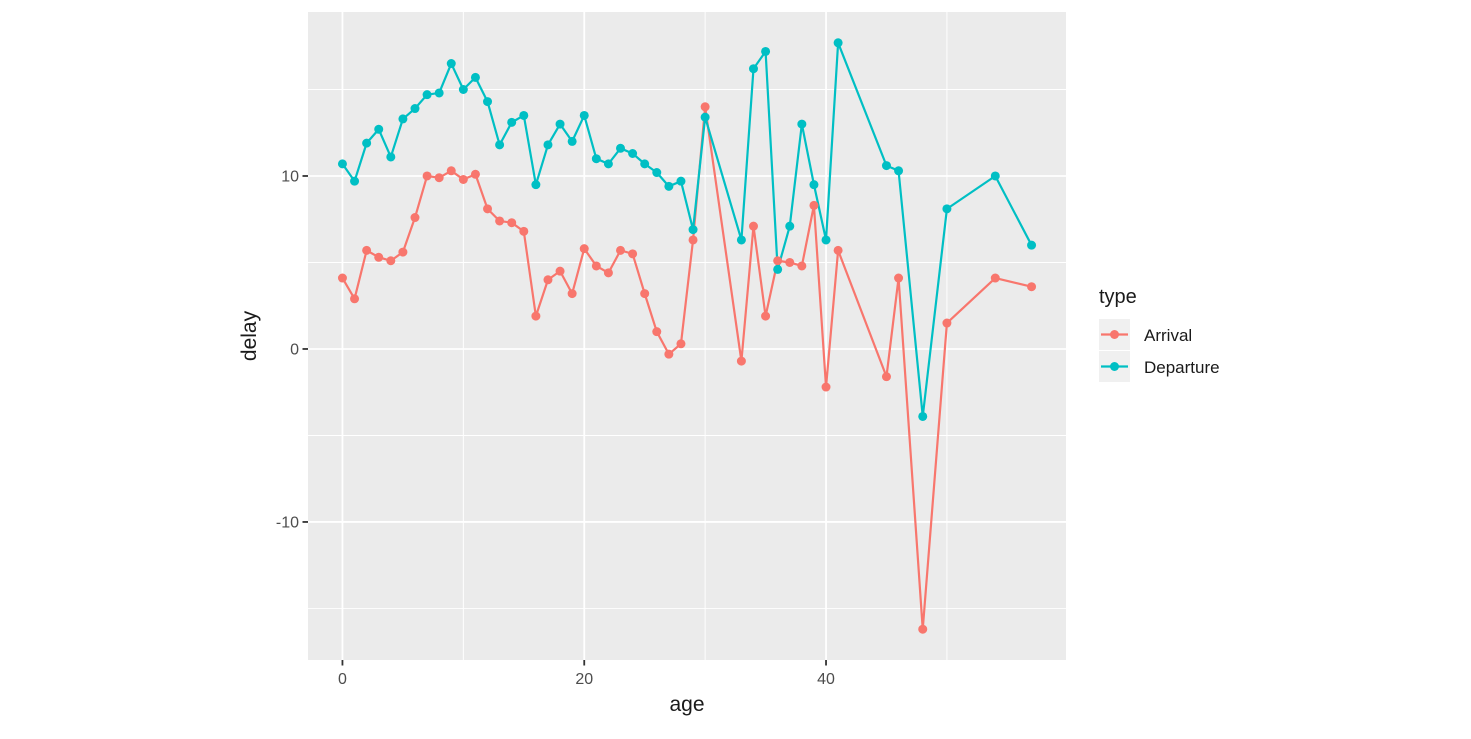 This screenshot has width=1471, height=739. I want to click on legend-key-arrival, so click(1114, 334).